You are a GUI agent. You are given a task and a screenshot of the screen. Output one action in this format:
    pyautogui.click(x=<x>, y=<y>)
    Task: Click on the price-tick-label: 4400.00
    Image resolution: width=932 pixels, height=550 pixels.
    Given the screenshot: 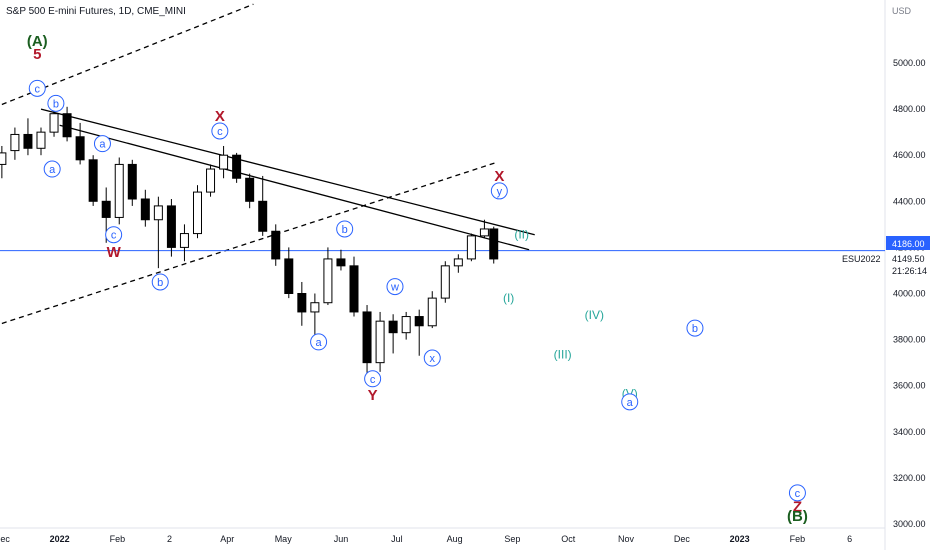 What is the action you would take?
    pyautogui.click(x=909, y=201)
    